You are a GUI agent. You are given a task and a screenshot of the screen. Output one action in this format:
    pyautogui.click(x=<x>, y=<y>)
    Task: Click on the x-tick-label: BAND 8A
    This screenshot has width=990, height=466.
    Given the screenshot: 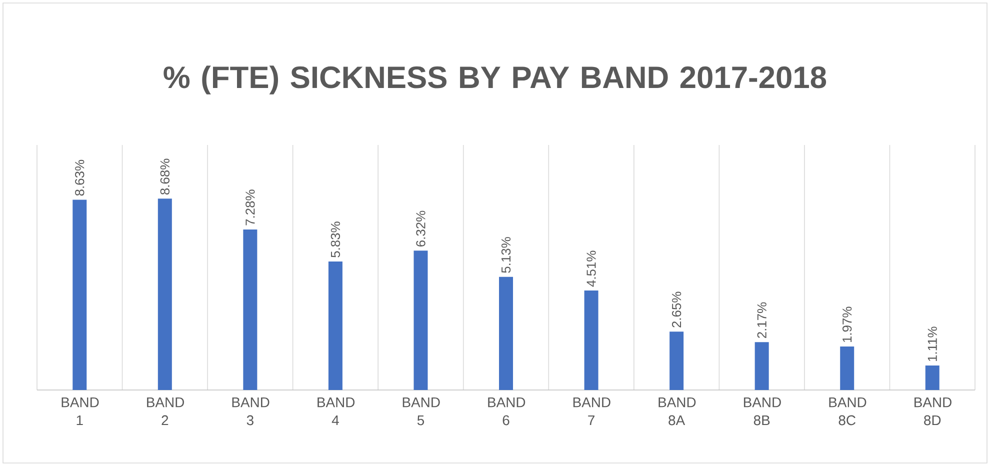 What is the action you would take?
    pyautogui.click(x=677, y=412)
    